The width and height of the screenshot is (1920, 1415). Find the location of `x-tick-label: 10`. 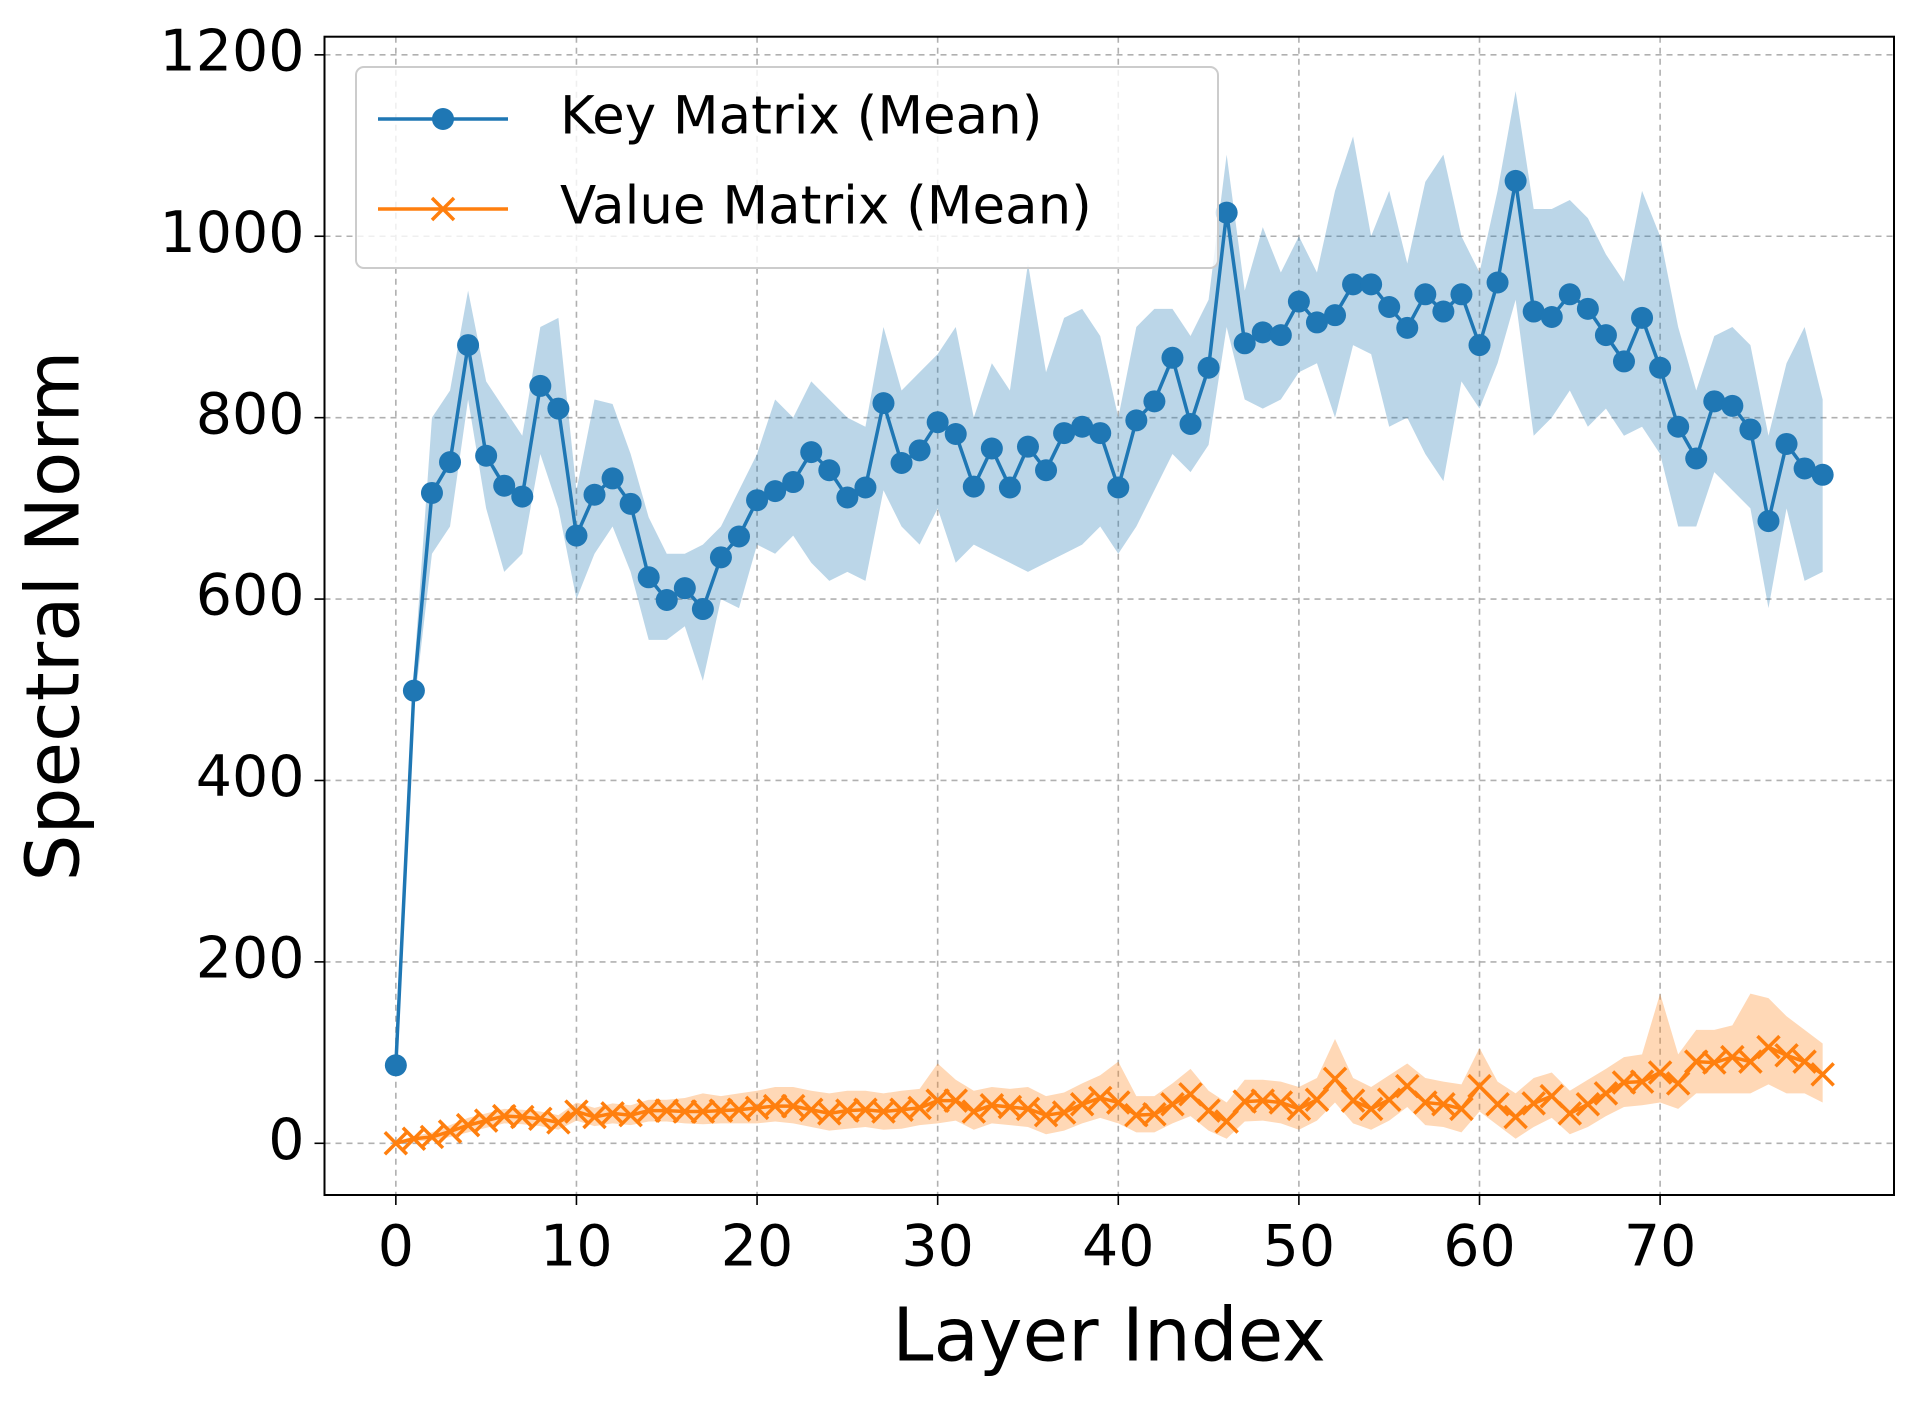

x-tick-label: 10 is located at coordinates (576, 1247).